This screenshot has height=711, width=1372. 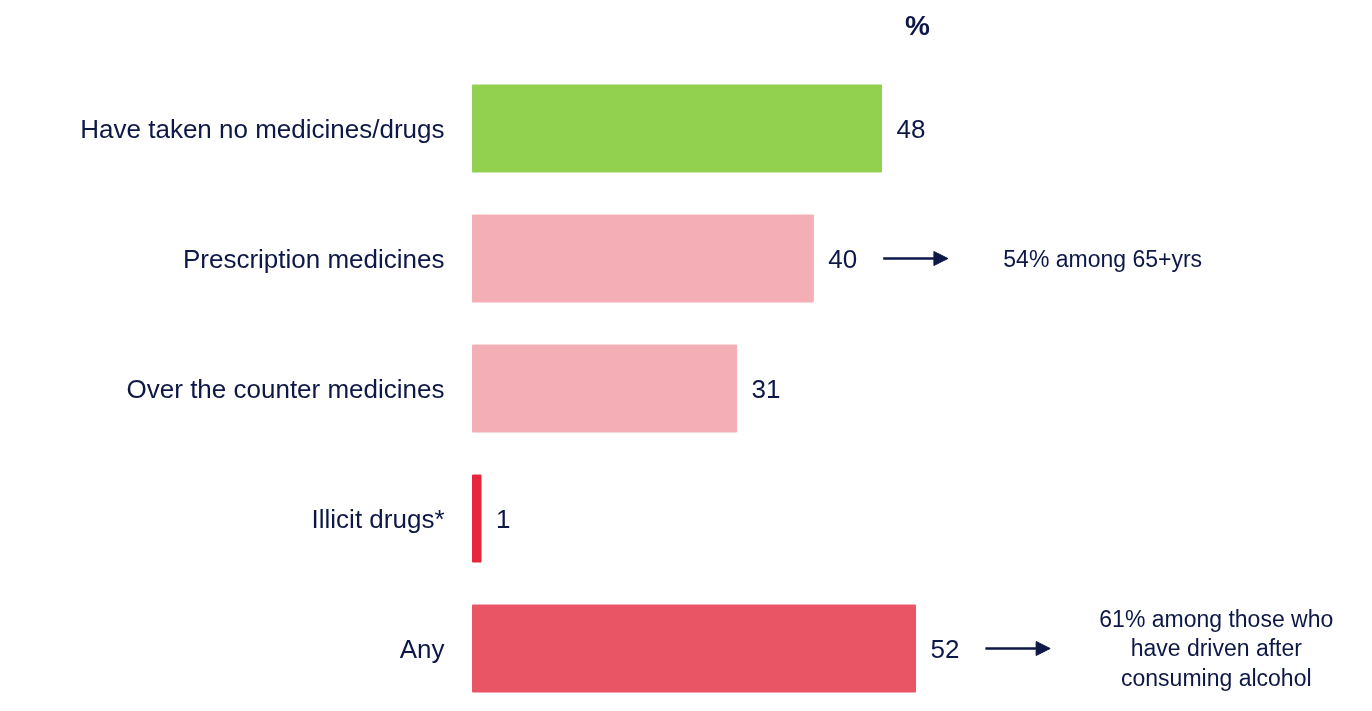 What do you see at coordinates (262, 128) in the screenshot?
I see `y-tick-label: Have taken no medicines/drugs` at bounding box center [262, 128].